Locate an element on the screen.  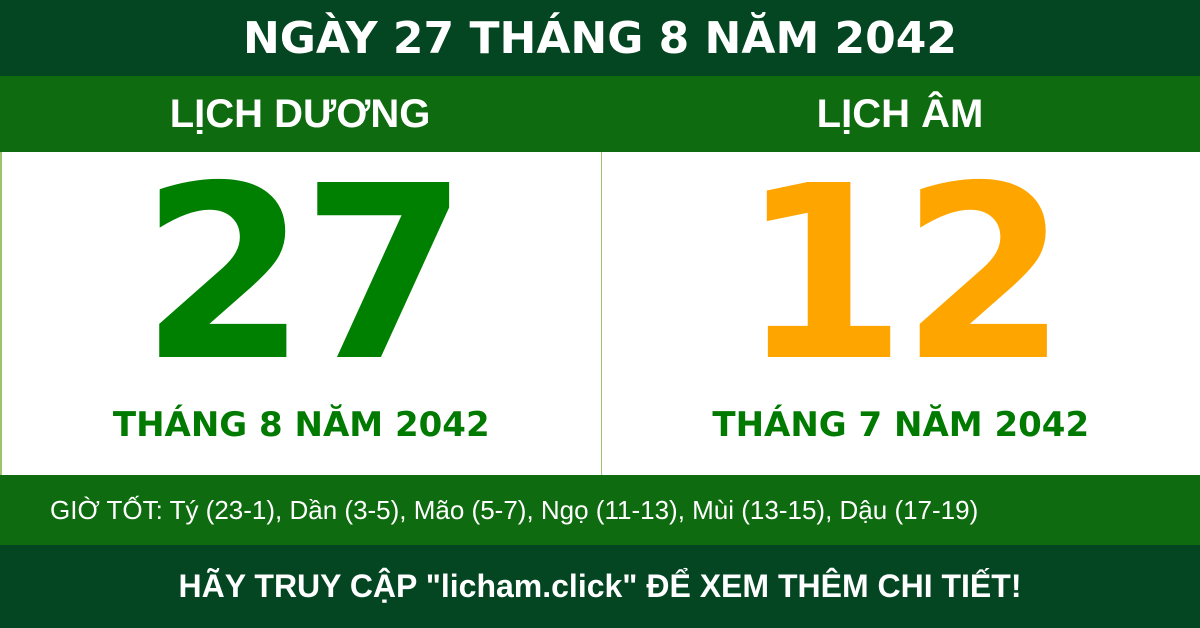
page-title: NGÀY 27 THÁNG 8 NĂM 2042 is located at coordinates (600, 38).